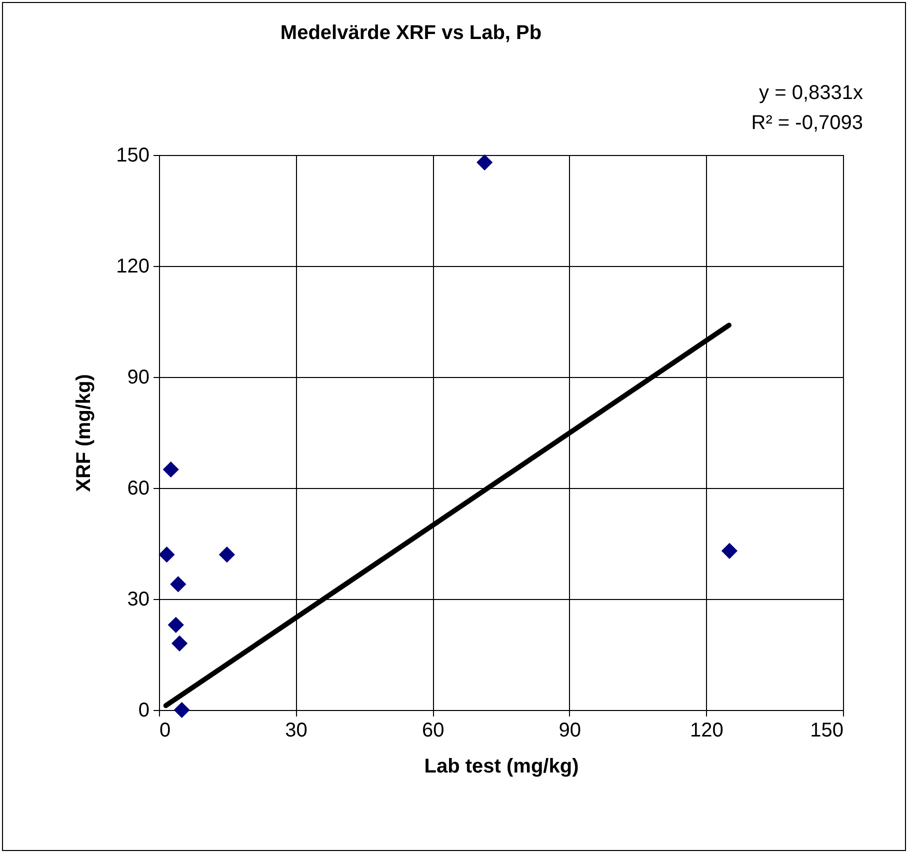  I want to click on text: y = 0,8331x, so click(811, 93).